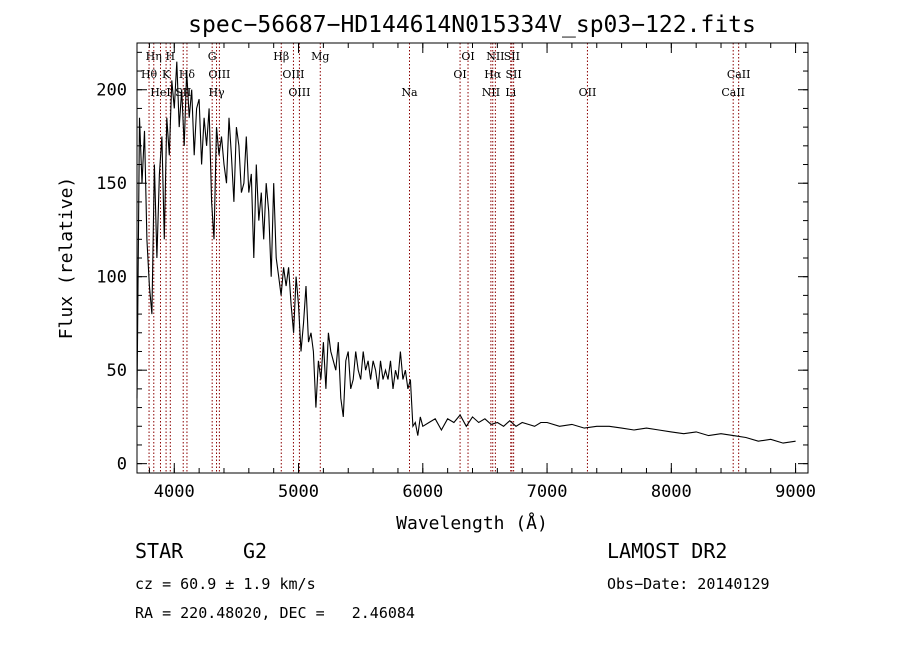 This screenshot has width=900, height=649. I want to click on line-label: H, so click(171, 56).